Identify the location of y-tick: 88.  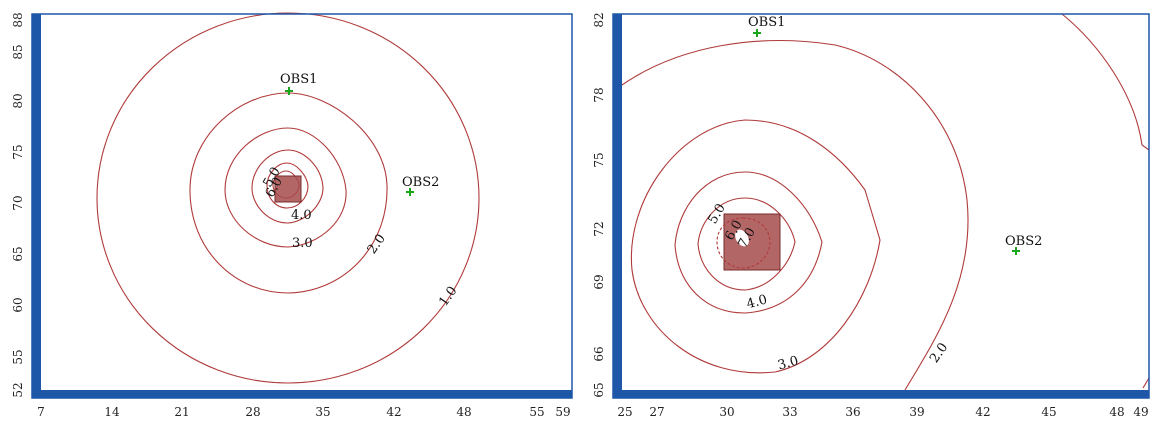
(18, 19).